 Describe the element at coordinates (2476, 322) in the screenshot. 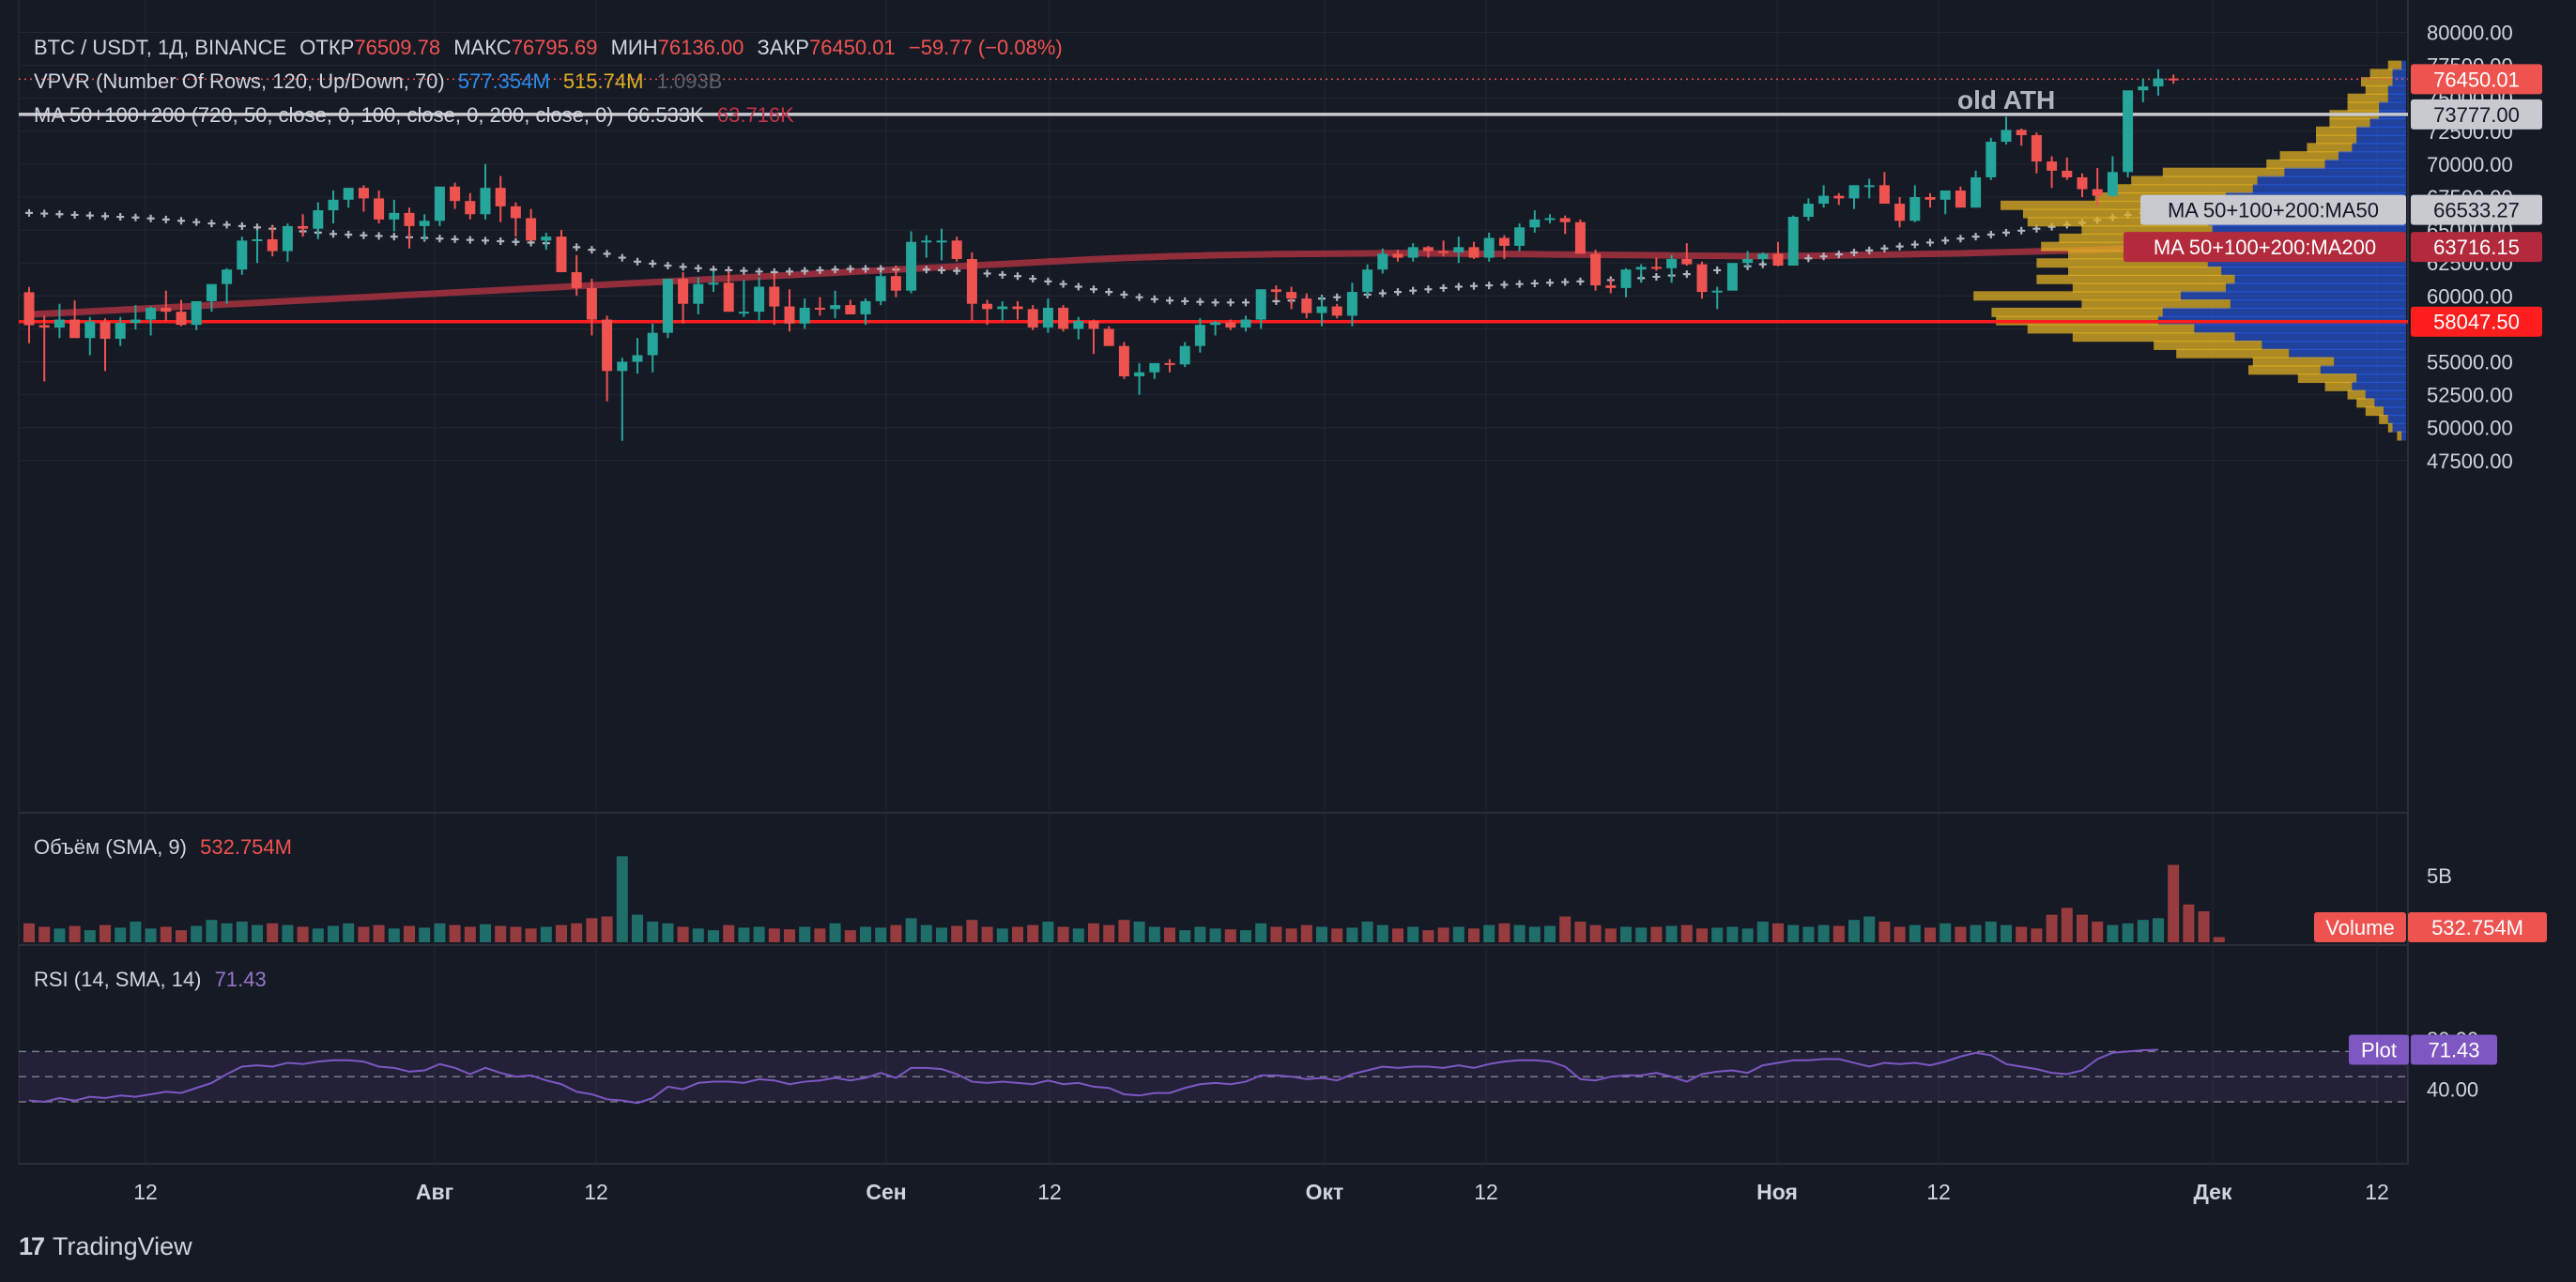

I see `support-tag-bg` at that location.